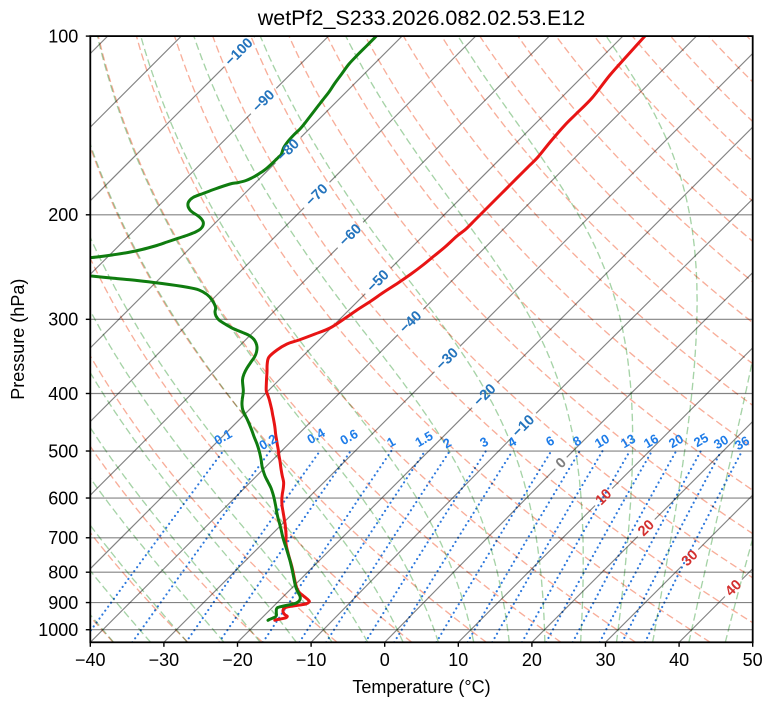 The height and width of the screenshot is (713, 775). What do you see at coordinates (421, 687) in the screenshot?
I see `svg-text: Temperature (°C)` at bounding box center [421, 687].